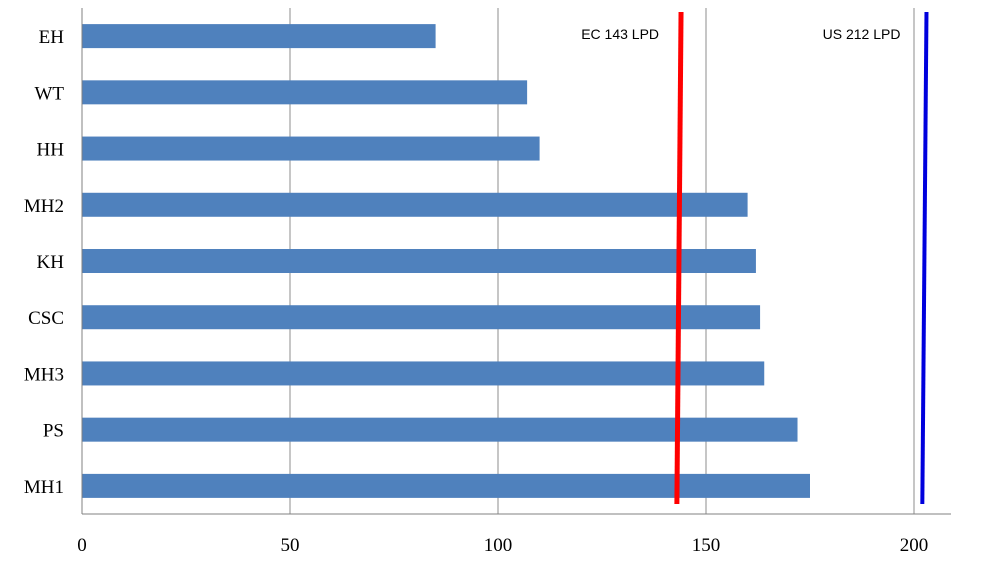  Describe the element at coordinates (305, 92) in the screenshot. I see `bar-wt` at that location.